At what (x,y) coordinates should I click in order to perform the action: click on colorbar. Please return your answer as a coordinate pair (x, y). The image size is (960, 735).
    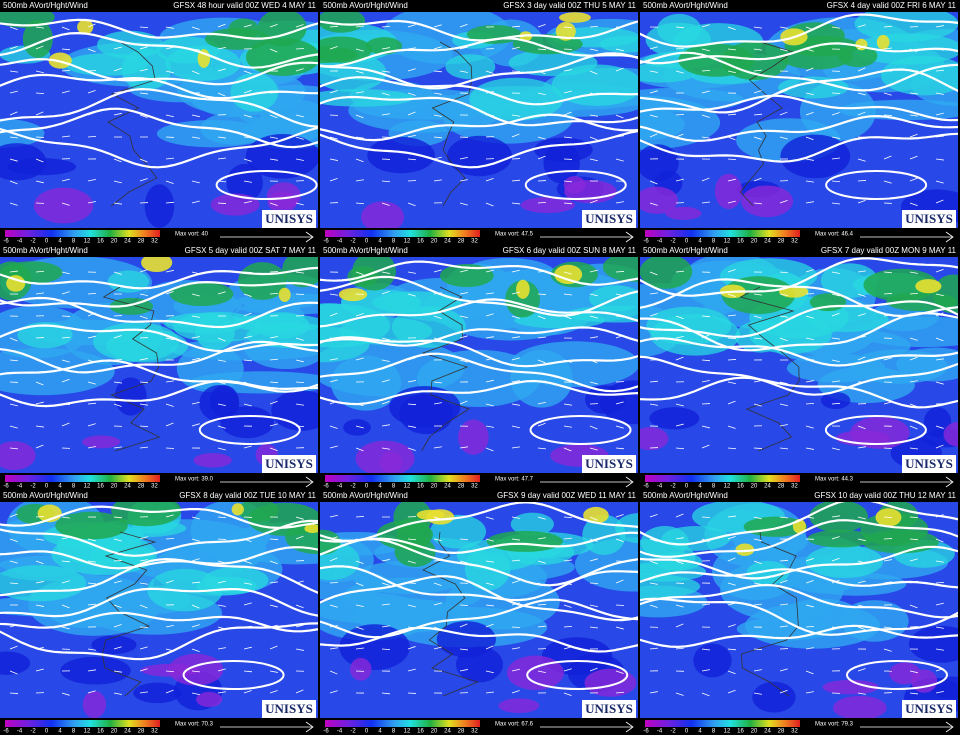
    Looking at the image, I should click on (82, 233).